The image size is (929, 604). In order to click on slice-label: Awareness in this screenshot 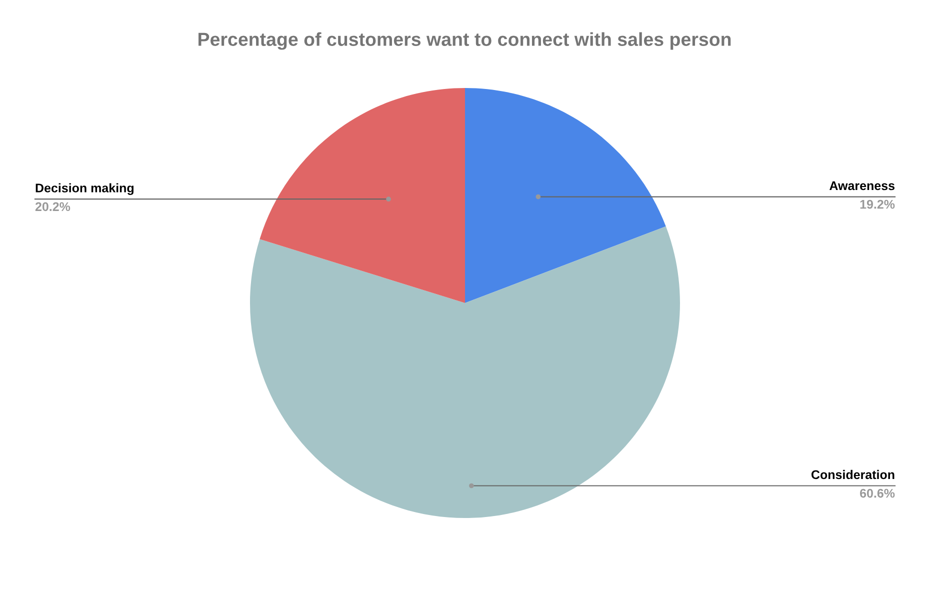, I will do `click(862, 185)`.